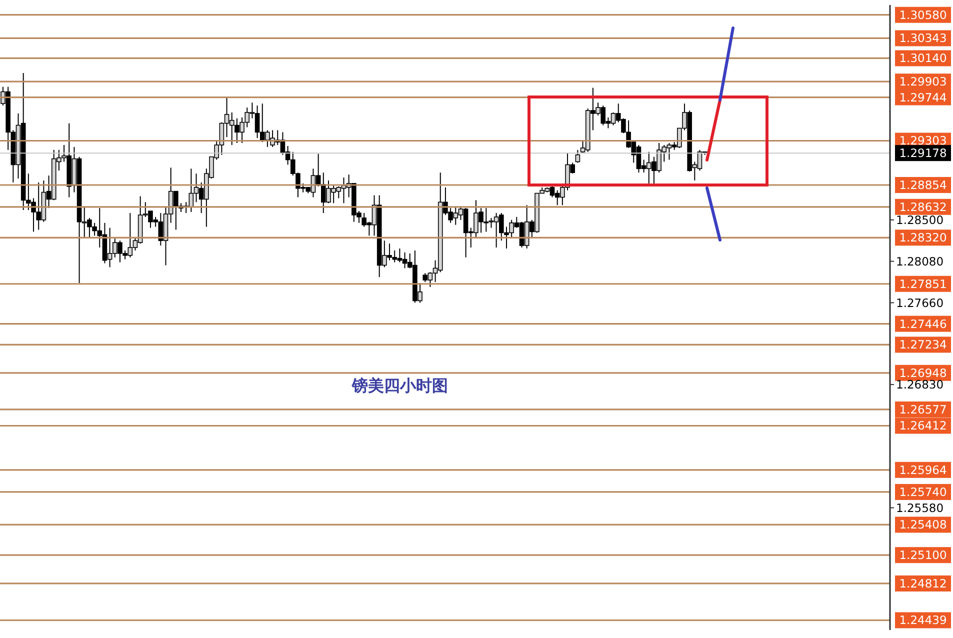  Describe the element at coordinates (923, 425) in the screenshot. I see `ref-line-label: 1.26412` at that location.